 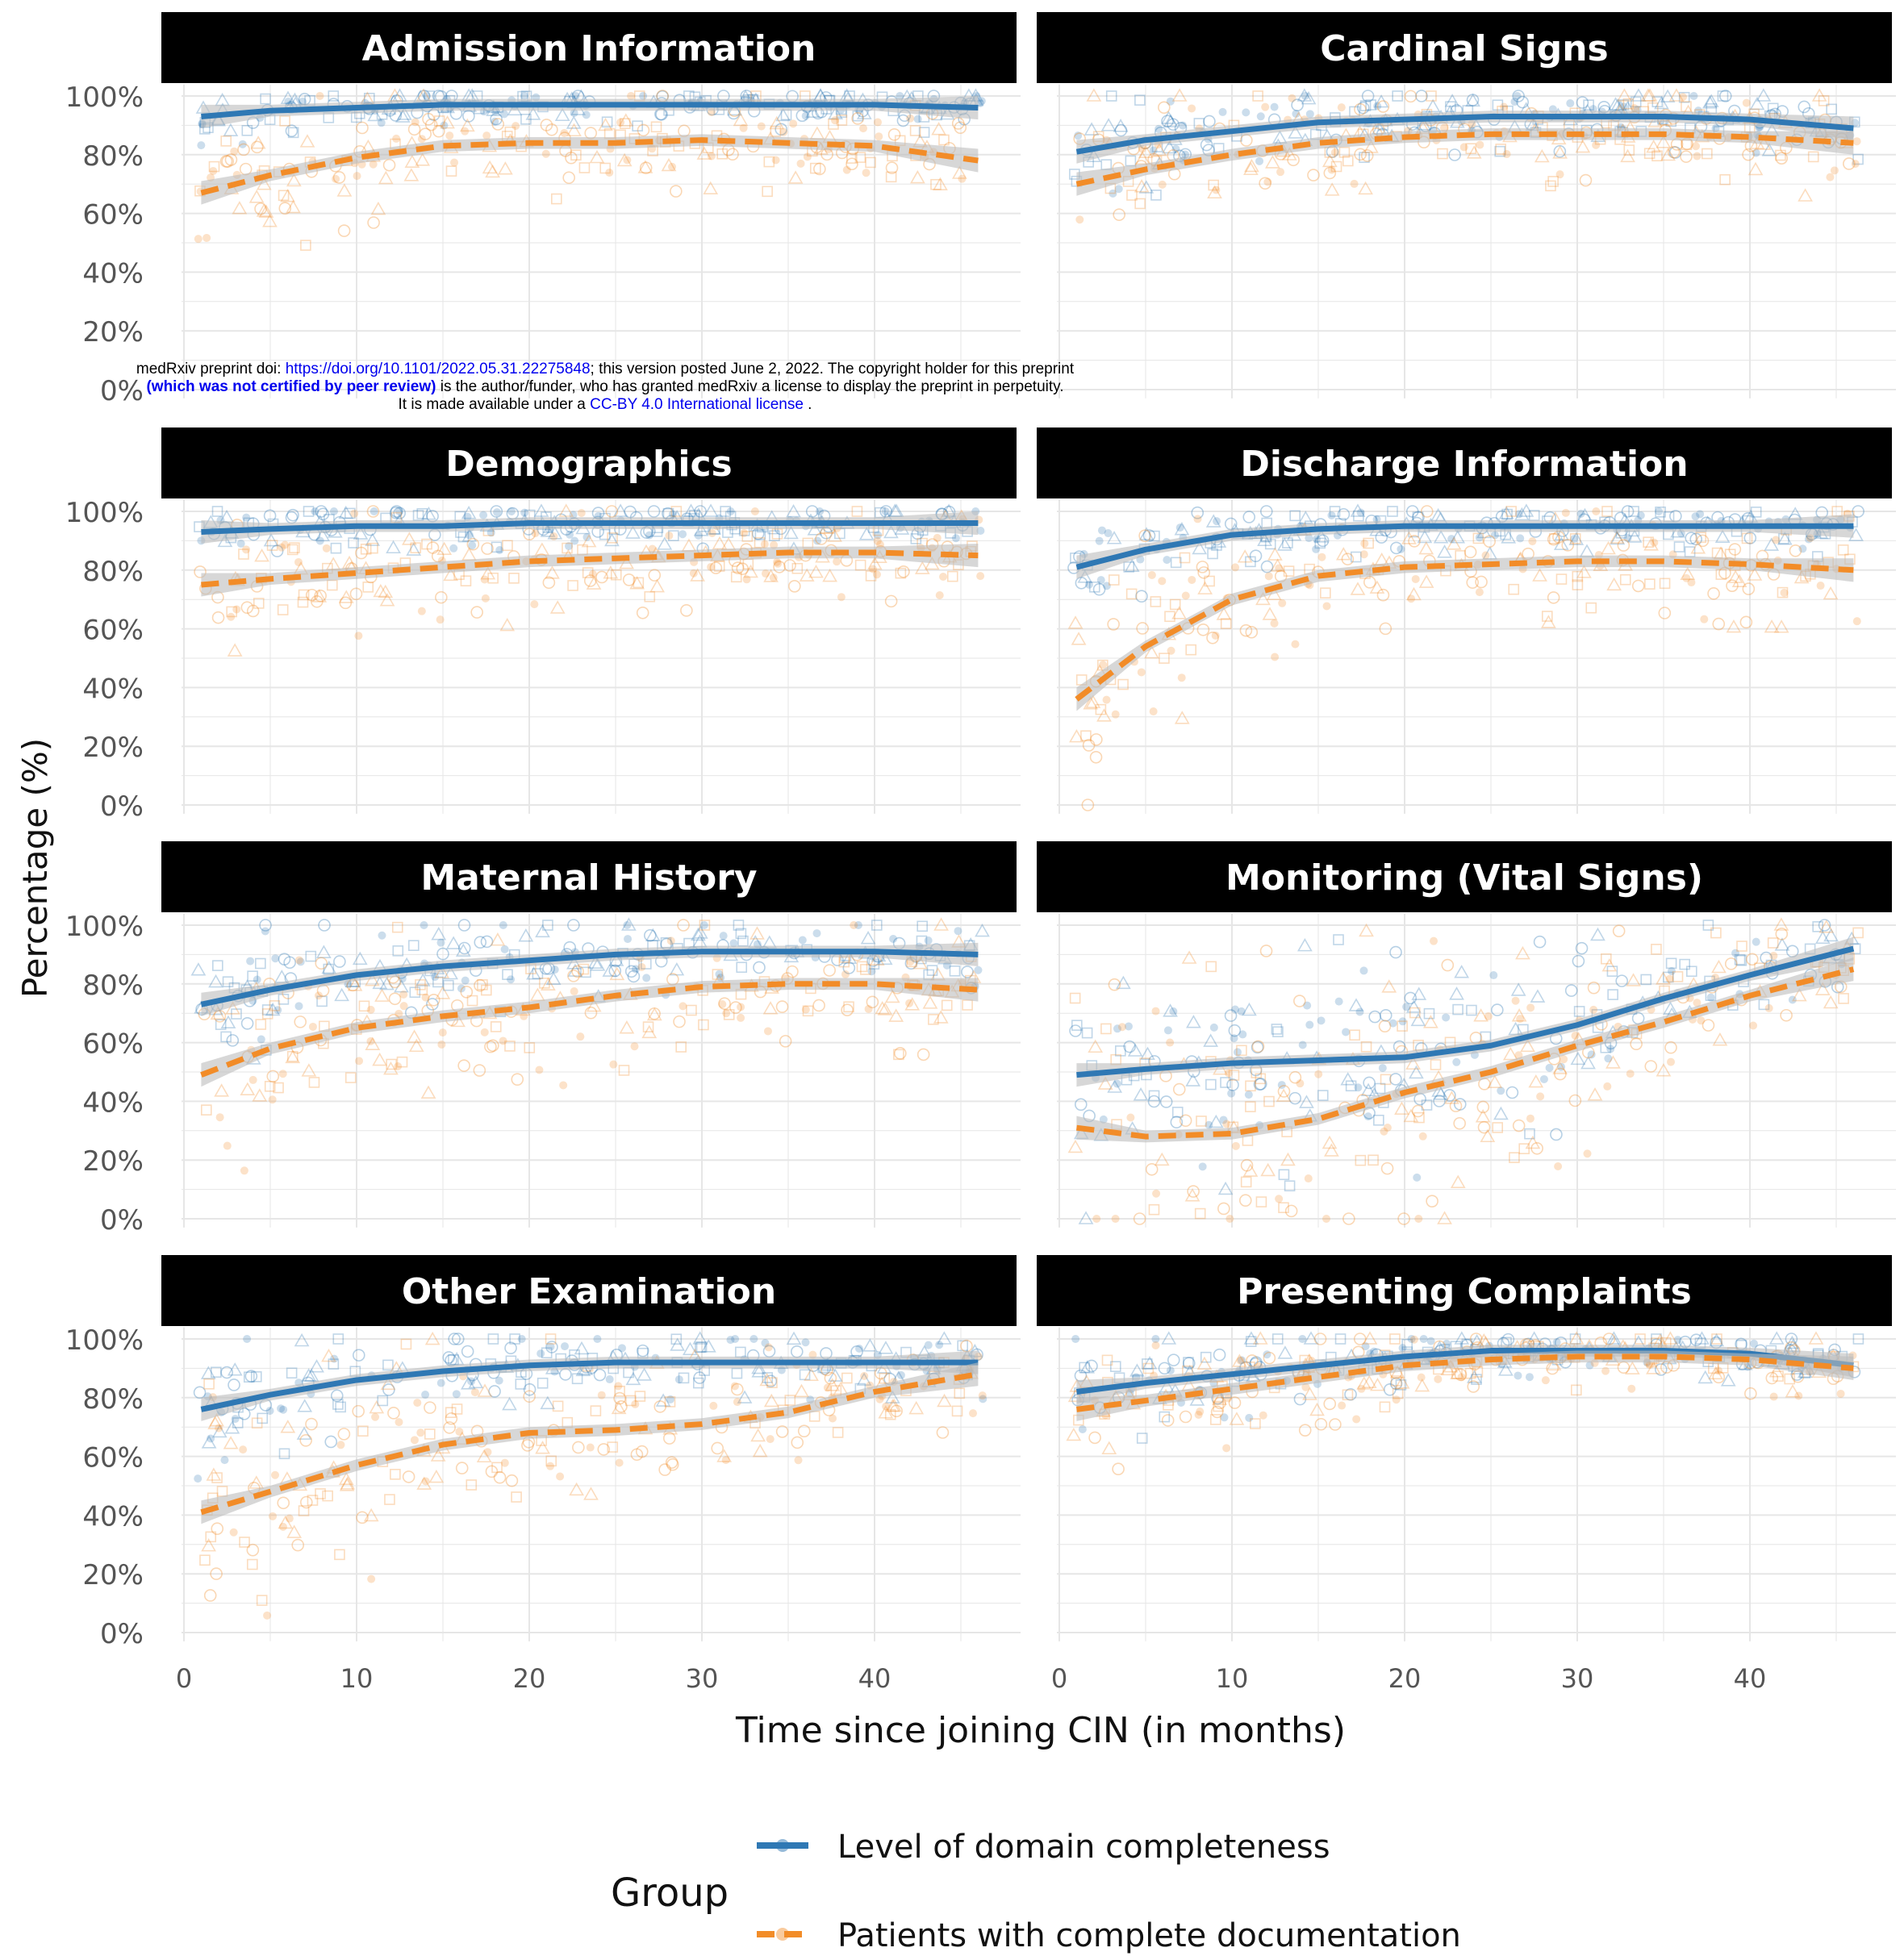 I want to click on y-tick-label: 80%, so click(x=113, y=986).